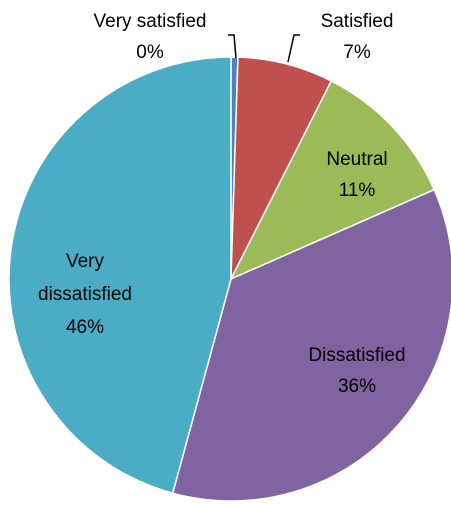  I want to click on data-label-value-very-satisfied: 0%, so click(150, 52).